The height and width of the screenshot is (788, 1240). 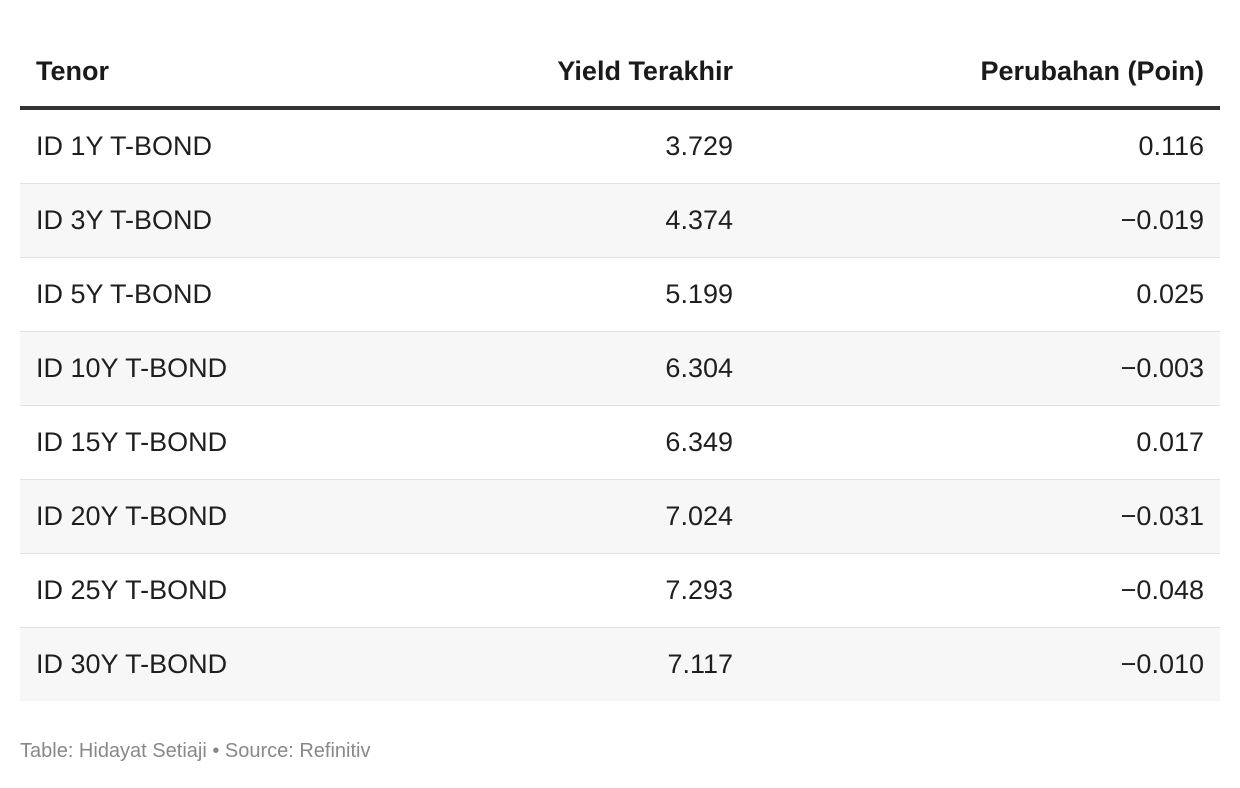 I want to click on cell-change: −0.019, so click(x=977, y=220).